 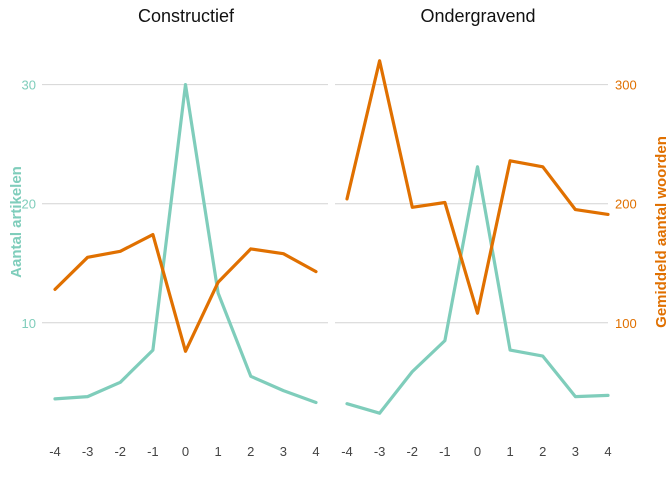 What do you see at coordinates (661, 232) in the screenshot?
I see `right-axis-label: Gemiddeld aantal woorden` at bounding box center [661, 232].